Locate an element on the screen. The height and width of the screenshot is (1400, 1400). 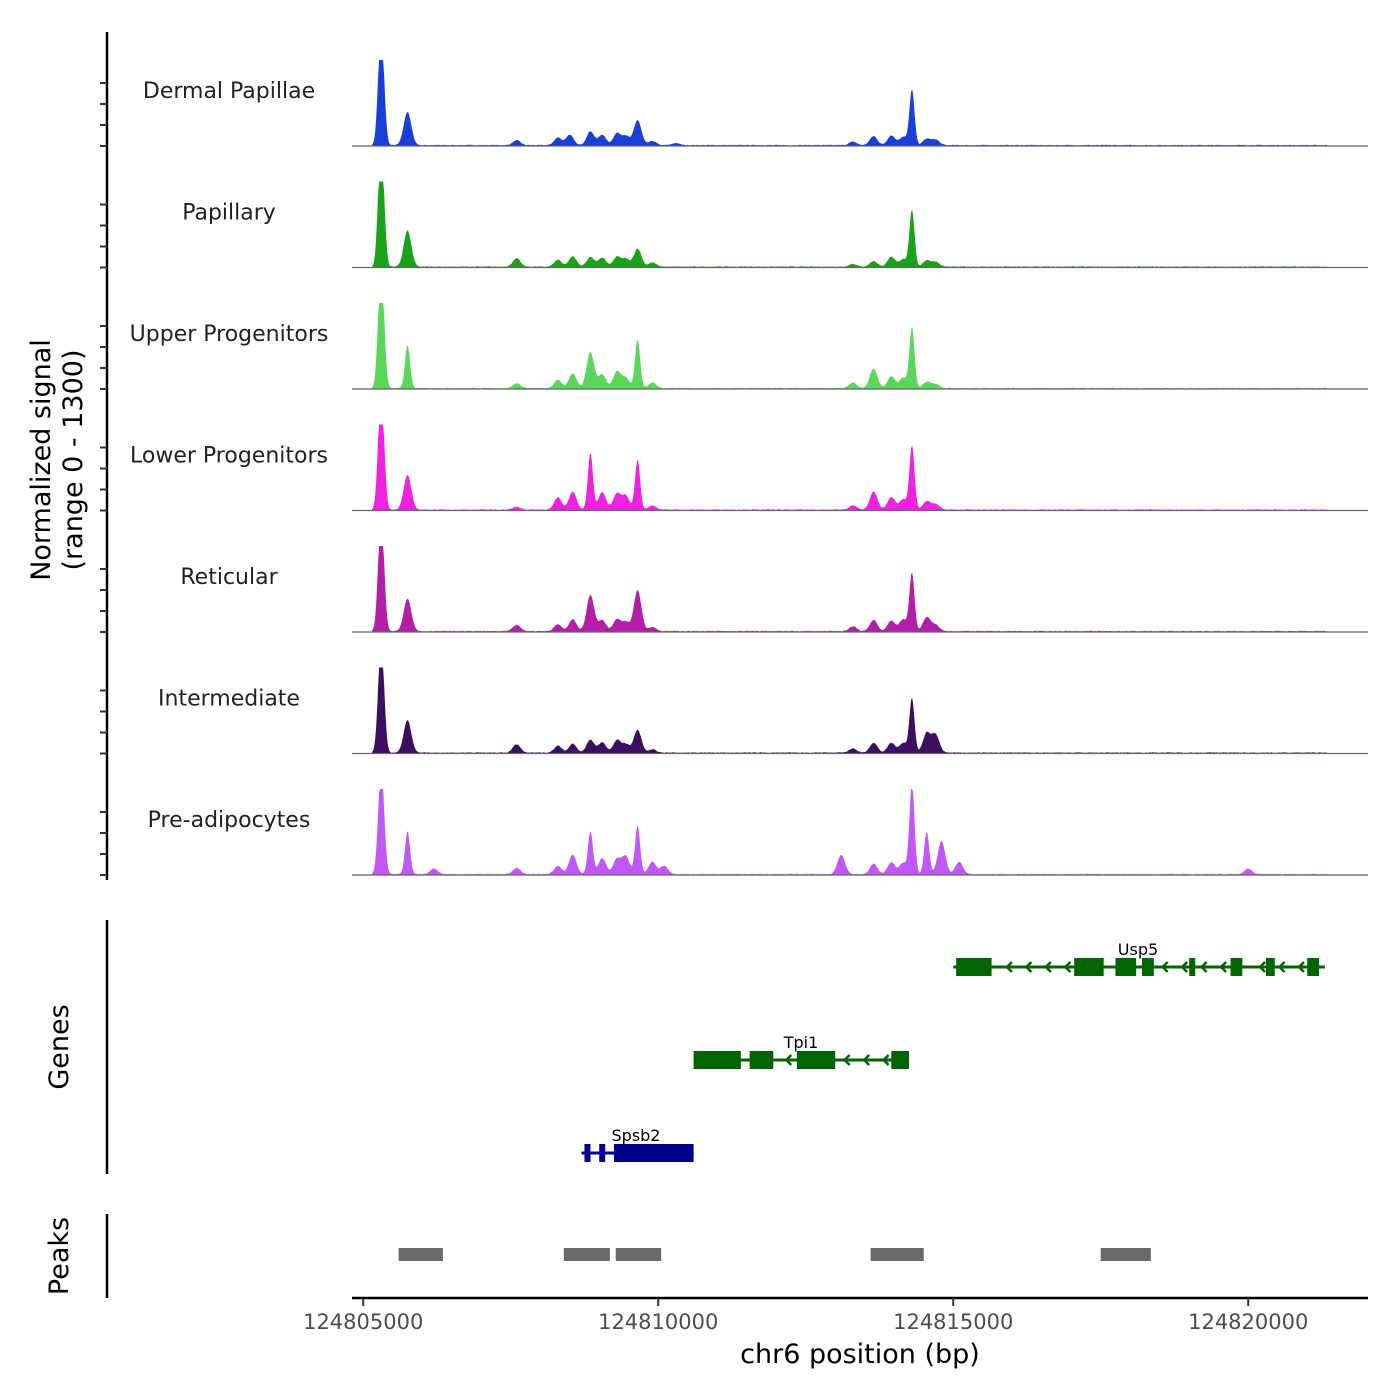
peaks-panel-label: Peaks is located at coordinates (59, 1256).